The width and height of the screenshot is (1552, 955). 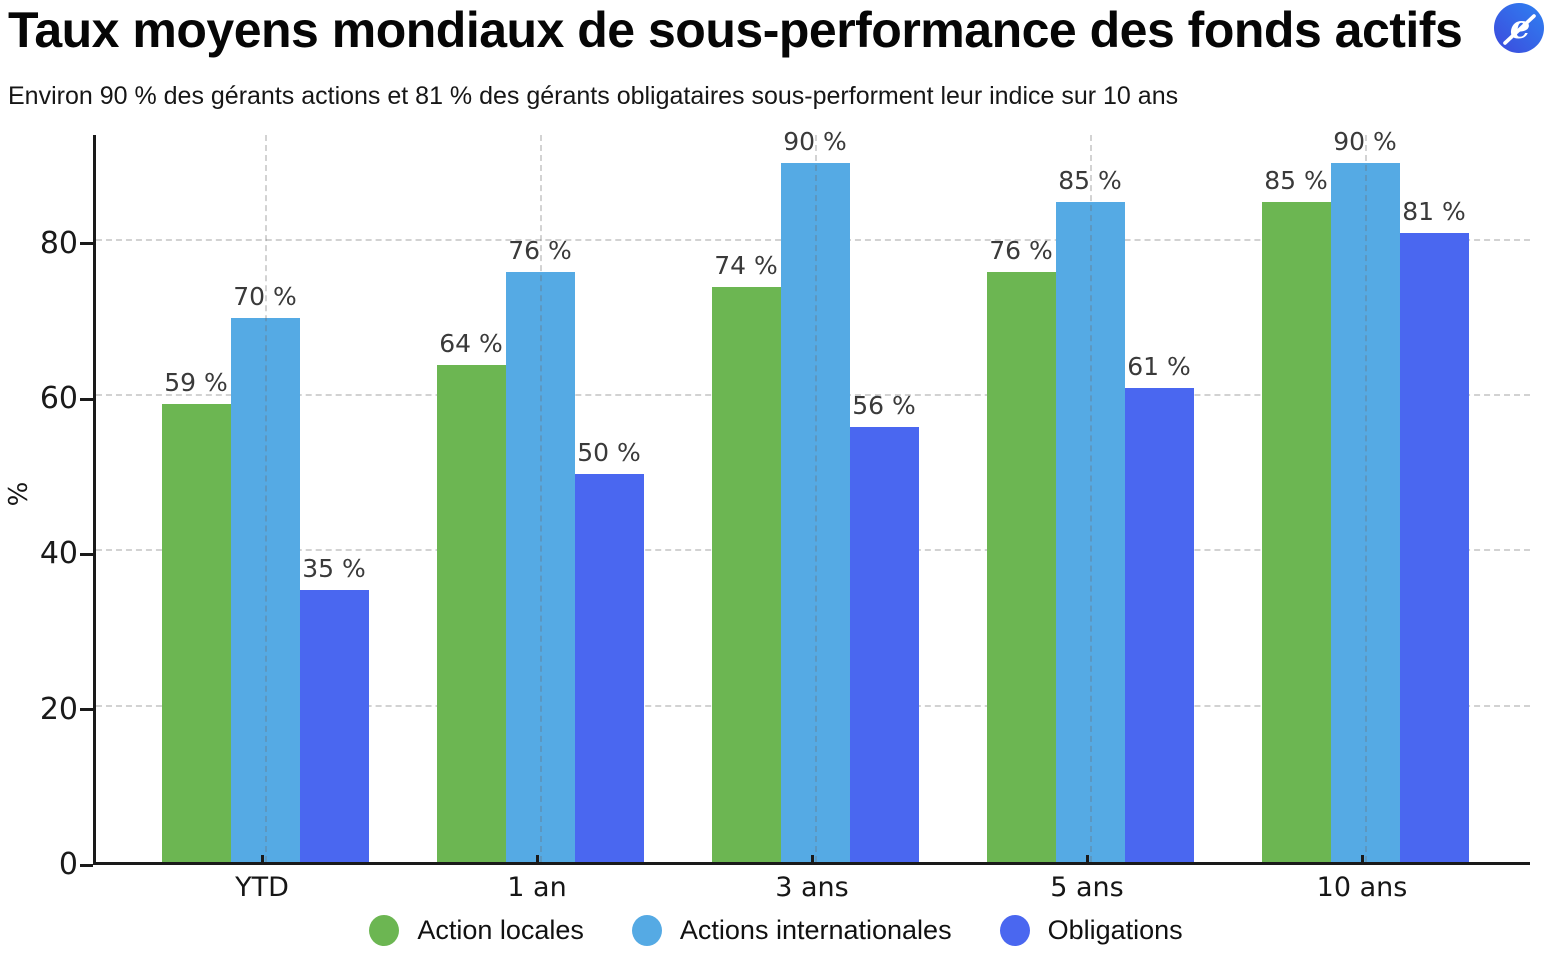 What do you see at coordinates (1021, 566) in the screenshot?
I see `bar-5 ans-Action locales` at bounding box center [1021, 566].